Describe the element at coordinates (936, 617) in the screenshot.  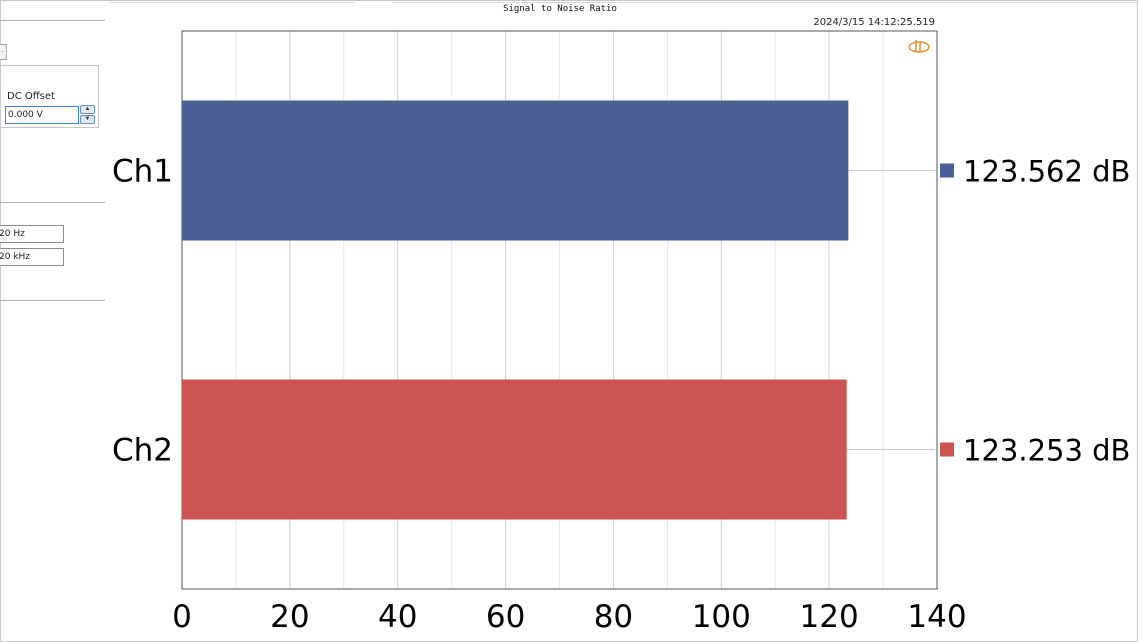
I see `x-tick-label: 140` at that location.